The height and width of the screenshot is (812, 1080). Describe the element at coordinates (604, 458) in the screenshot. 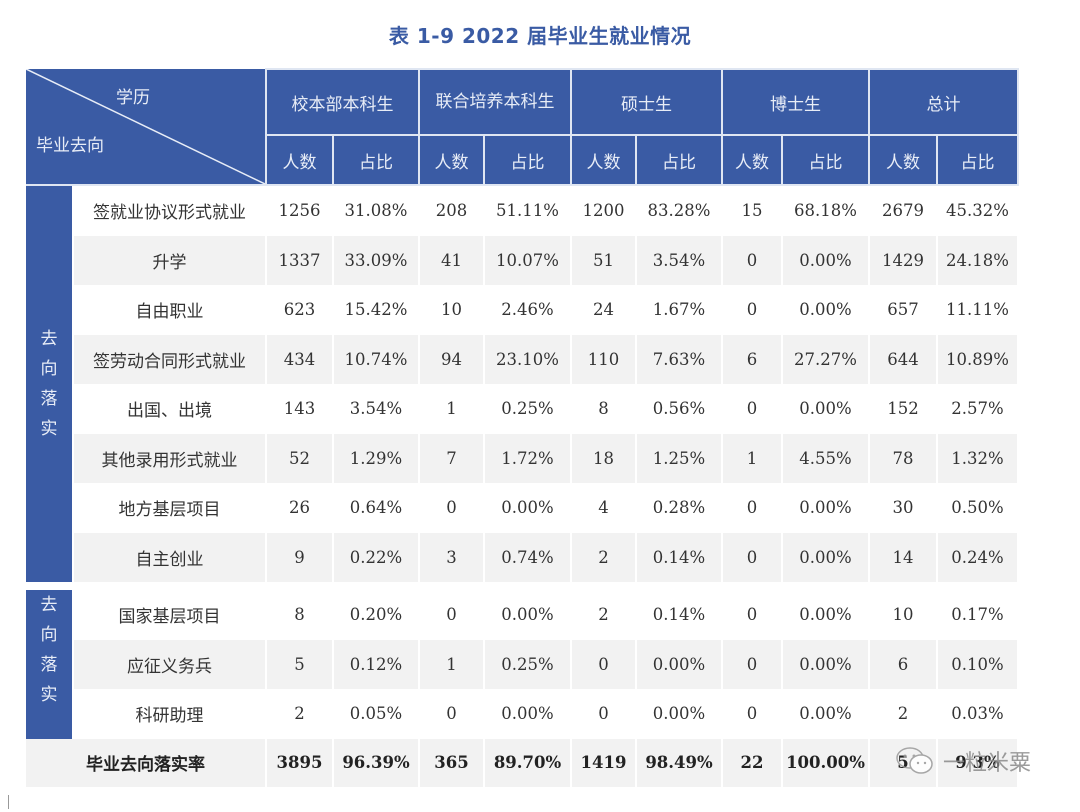

I see `count-cell: 18` at that location.